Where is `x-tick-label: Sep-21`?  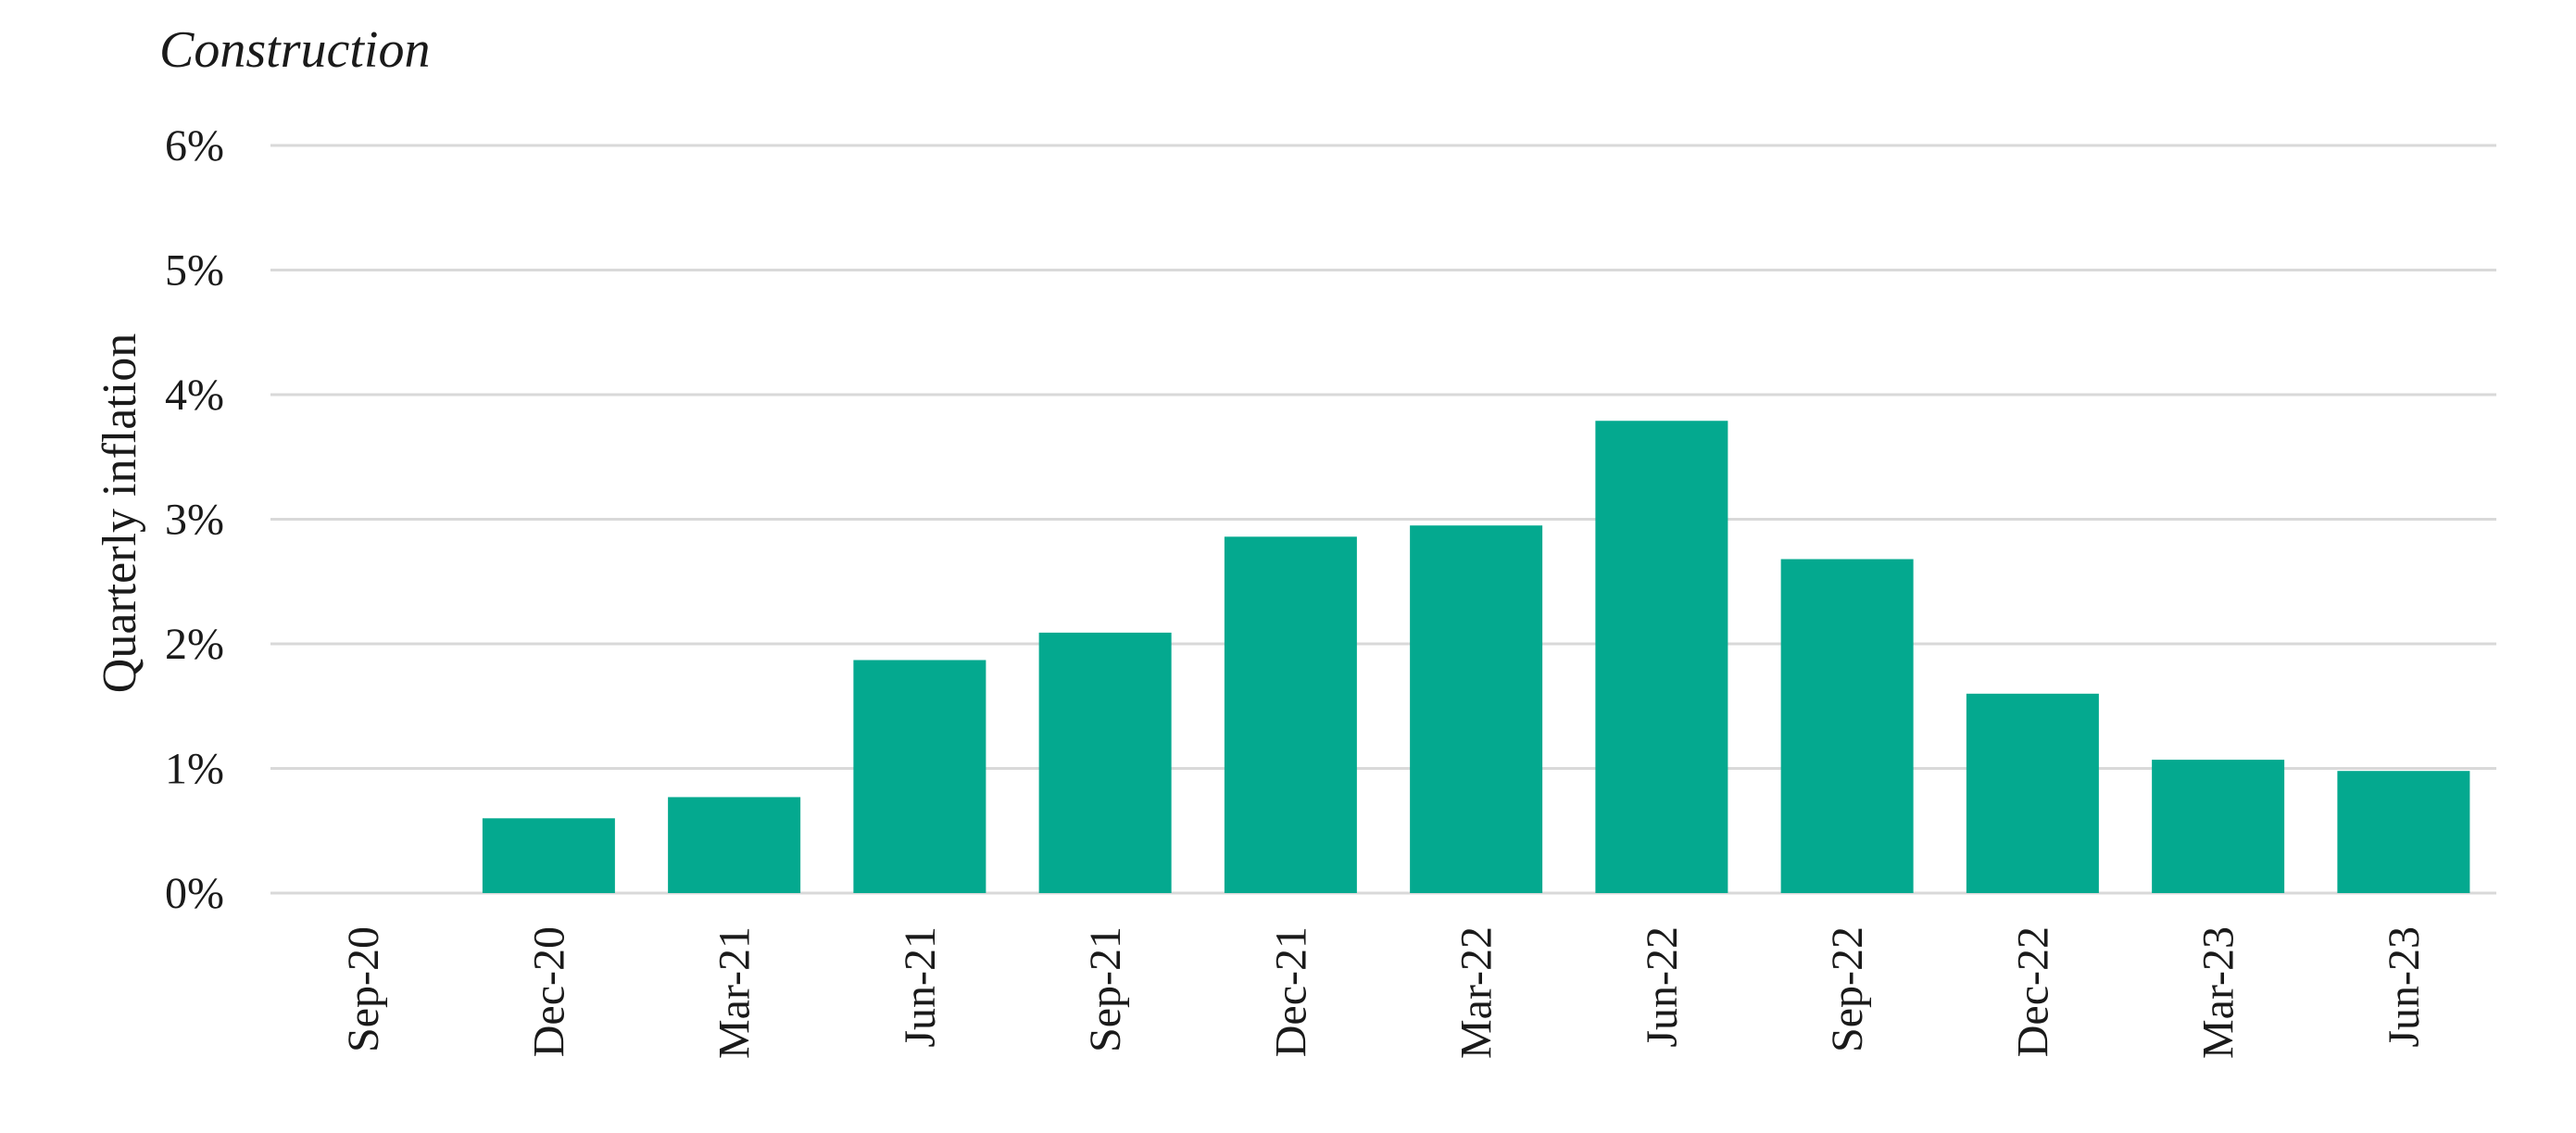 x-tick-label: Sep-21 is located at coordinates (1105, 989).